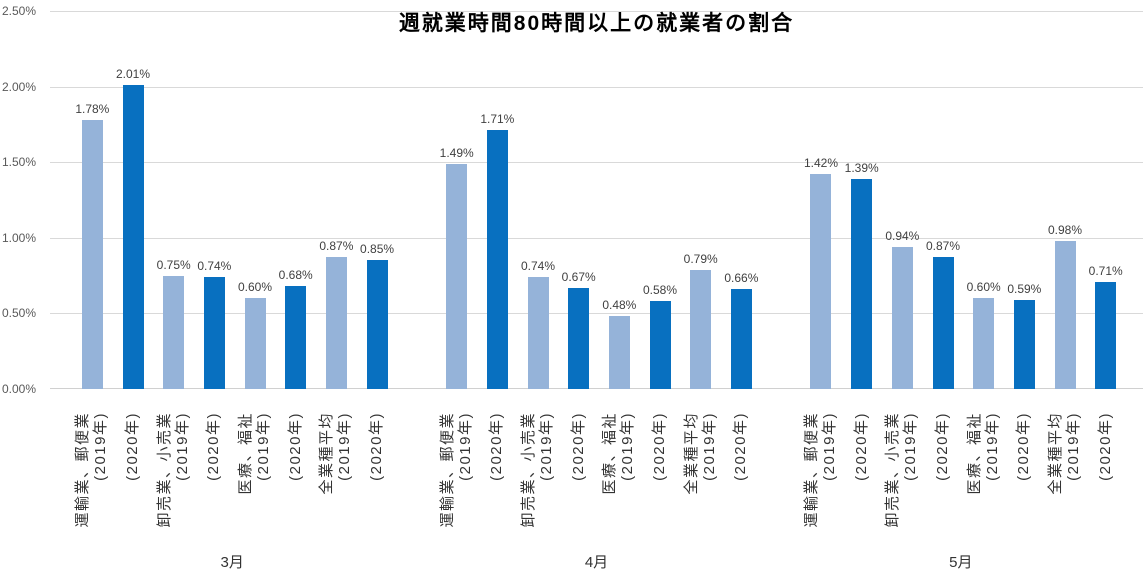 This screenshot has height=585, width=1143. I want to click on y-axis-tick-label: 0.00%, so click(19, 389).